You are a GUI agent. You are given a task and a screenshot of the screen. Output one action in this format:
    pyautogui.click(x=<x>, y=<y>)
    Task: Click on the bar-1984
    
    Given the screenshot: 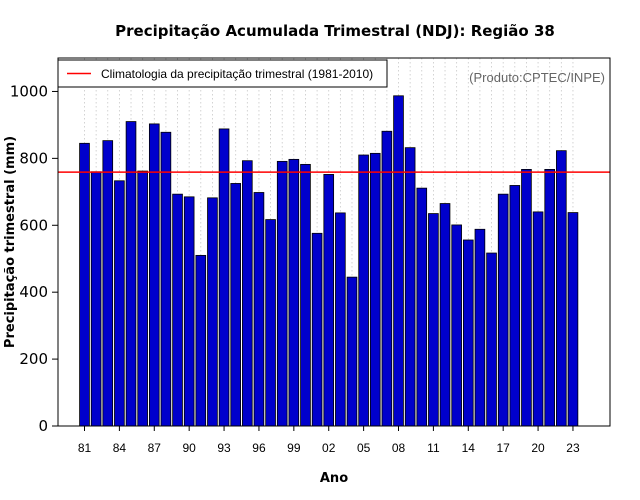 What is the action you would take?
    pyautogui.click(x=119, y=303)
    